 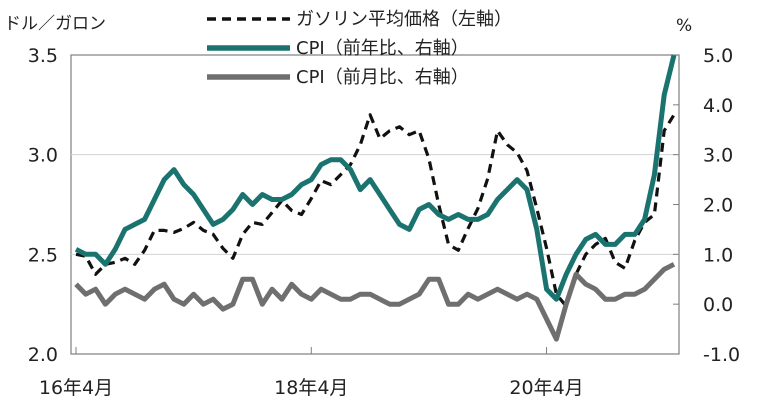 What do you see at coordinates (721, 355) in the screenshot?
I see `y-right-tick-label: -1.0` at bounding box center [721, 355].